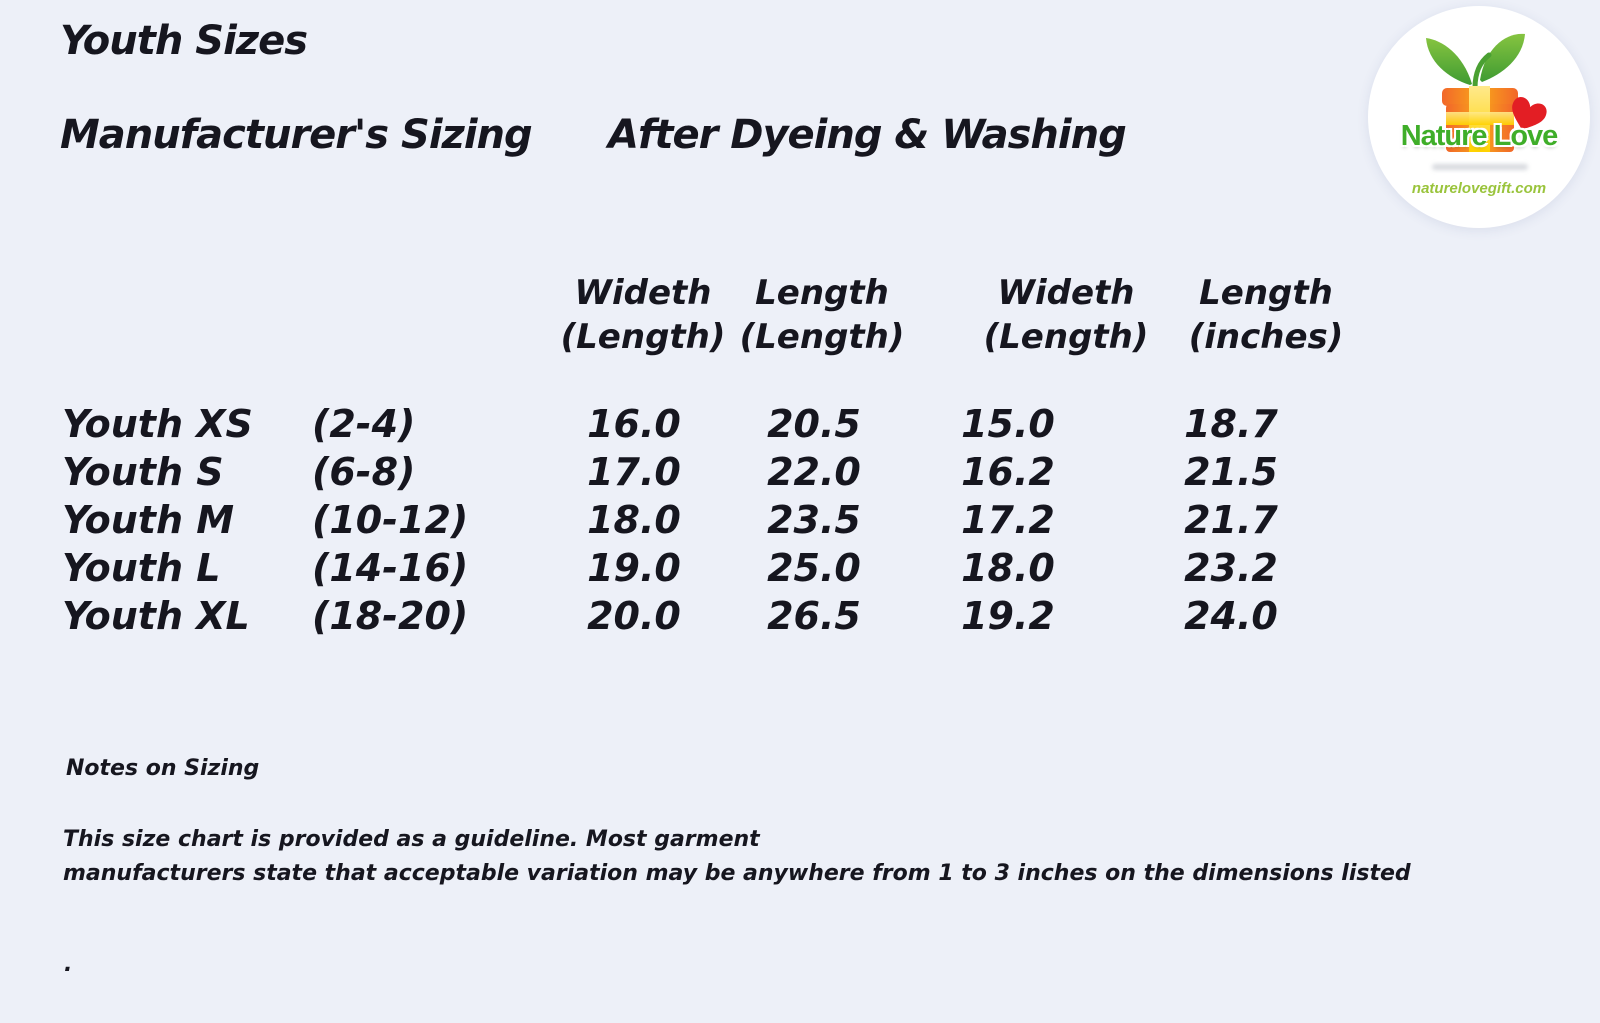  I want to click on heart-icon, so click(1529, 113).